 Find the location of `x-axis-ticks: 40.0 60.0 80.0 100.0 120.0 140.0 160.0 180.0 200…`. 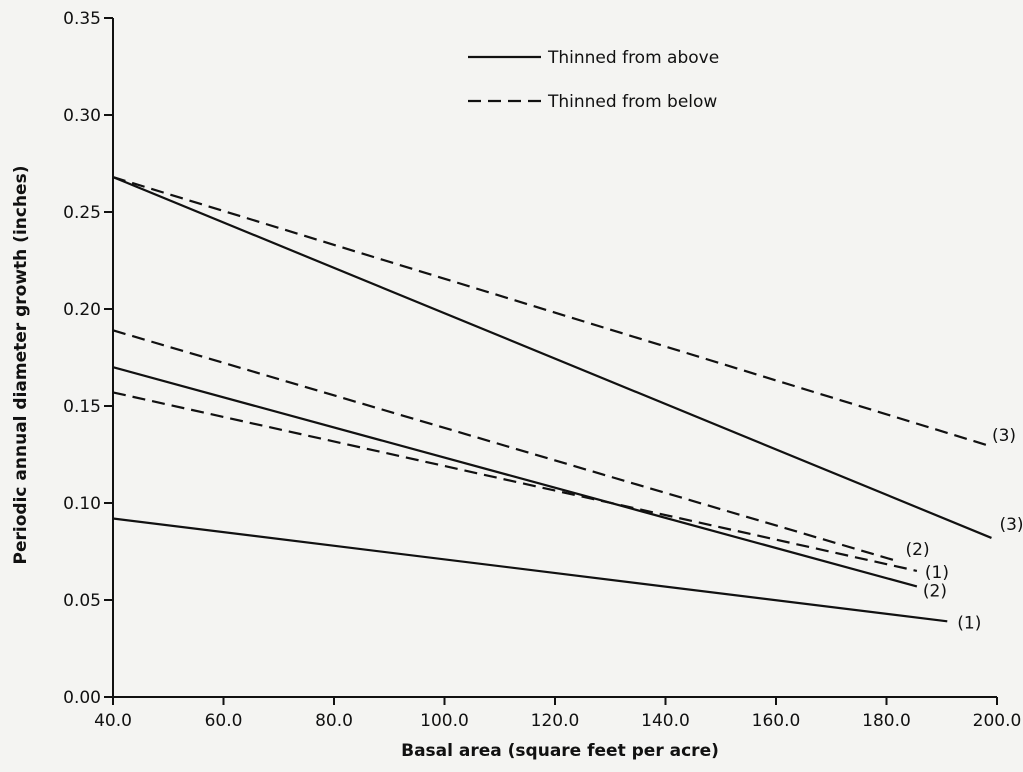

x-axis-ticks: 40.0 60.0 80.0 100.0 120.0 140.0 160.0 180.0 200… is located at coordinates (557, 714).